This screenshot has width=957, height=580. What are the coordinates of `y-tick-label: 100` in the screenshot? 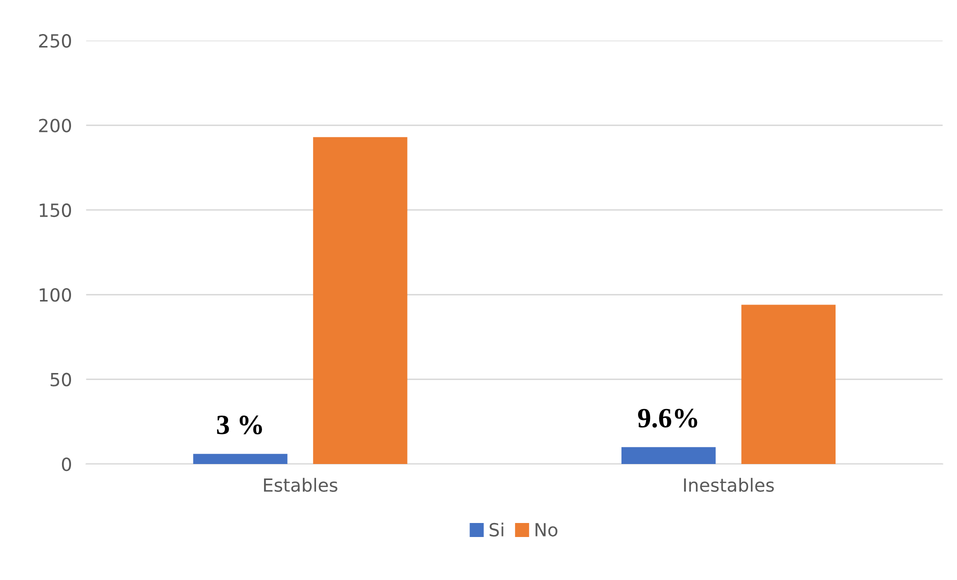 It's located at (56, 295).